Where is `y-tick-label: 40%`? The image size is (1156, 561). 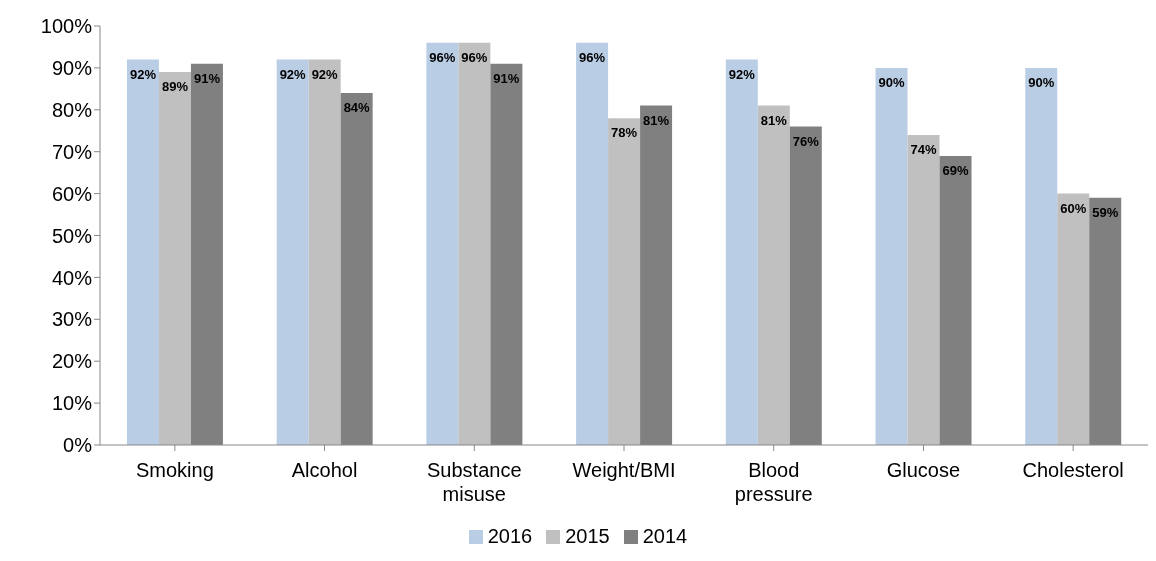 y-tick-label: 40% is located at coordinates (72, 277).